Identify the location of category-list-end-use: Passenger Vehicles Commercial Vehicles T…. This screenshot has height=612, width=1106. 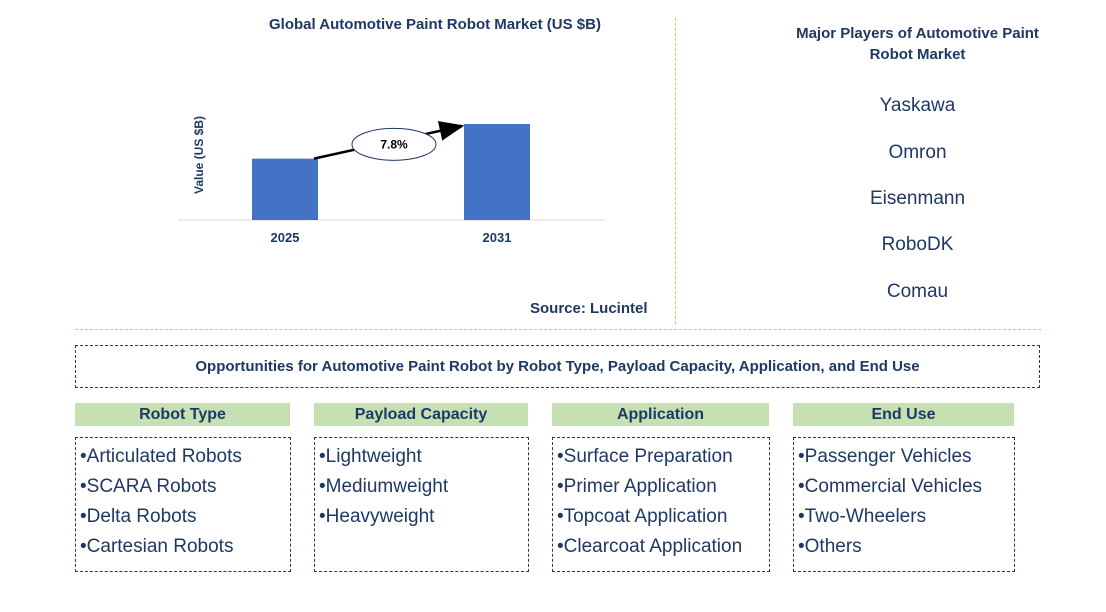
(904, 504).